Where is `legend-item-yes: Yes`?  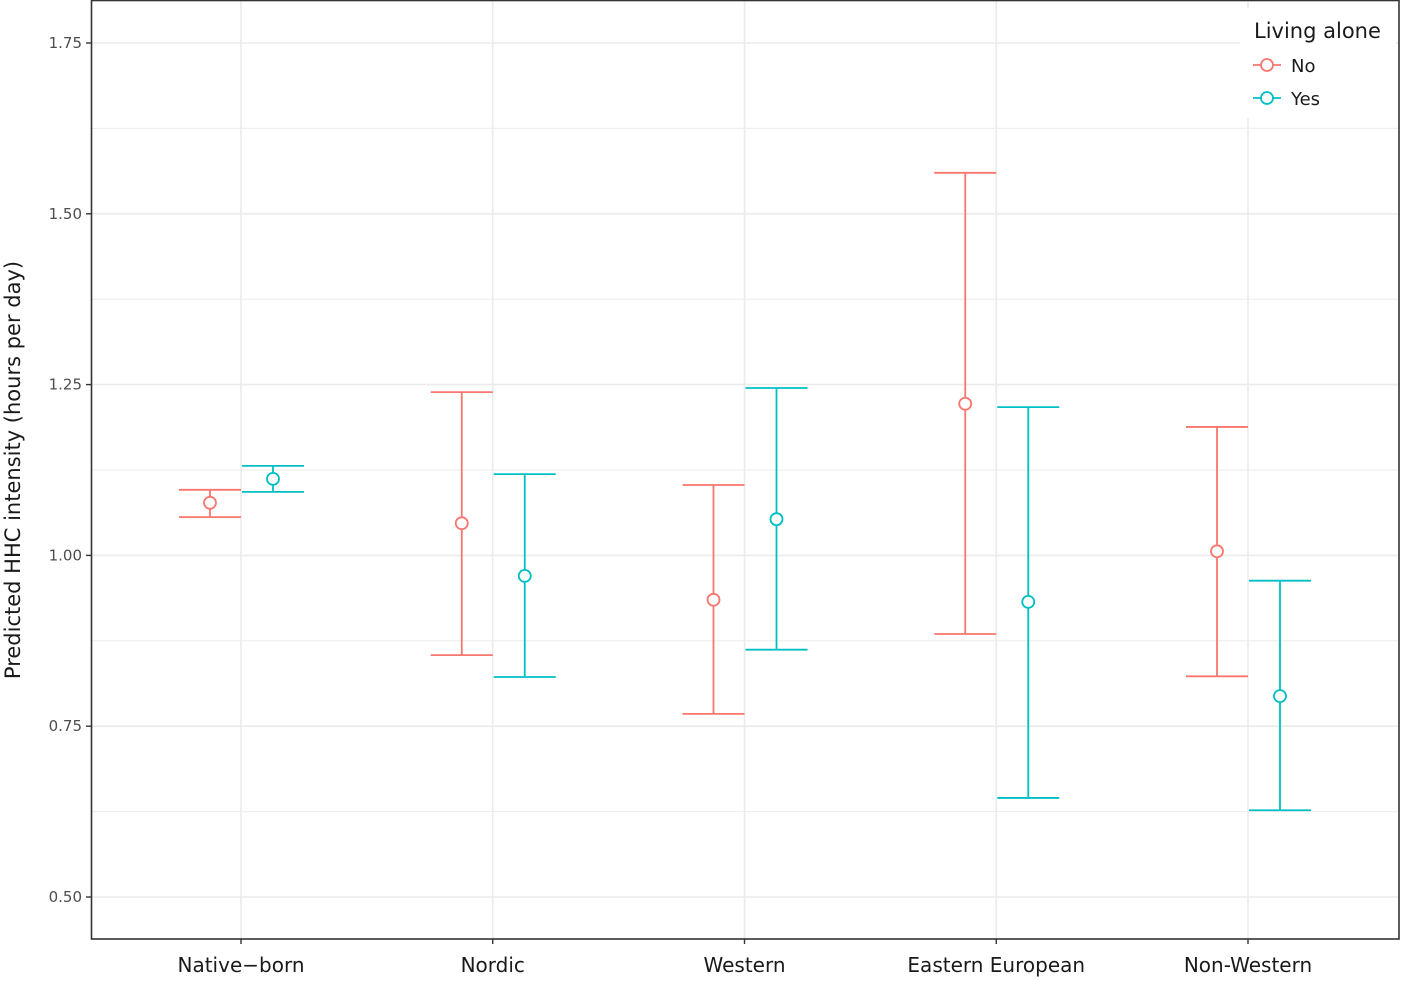
legend-item-yes: Yes is located at coordinates (1286, 99).